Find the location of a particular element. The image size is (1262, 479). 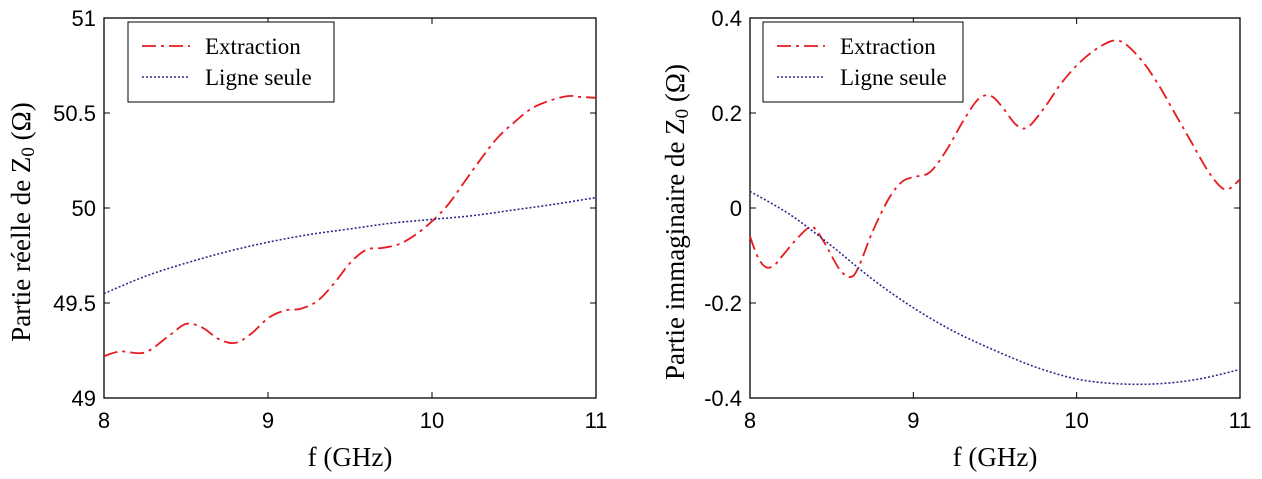

y-tick-label: 49.5 is located at coordinates (74, 303).